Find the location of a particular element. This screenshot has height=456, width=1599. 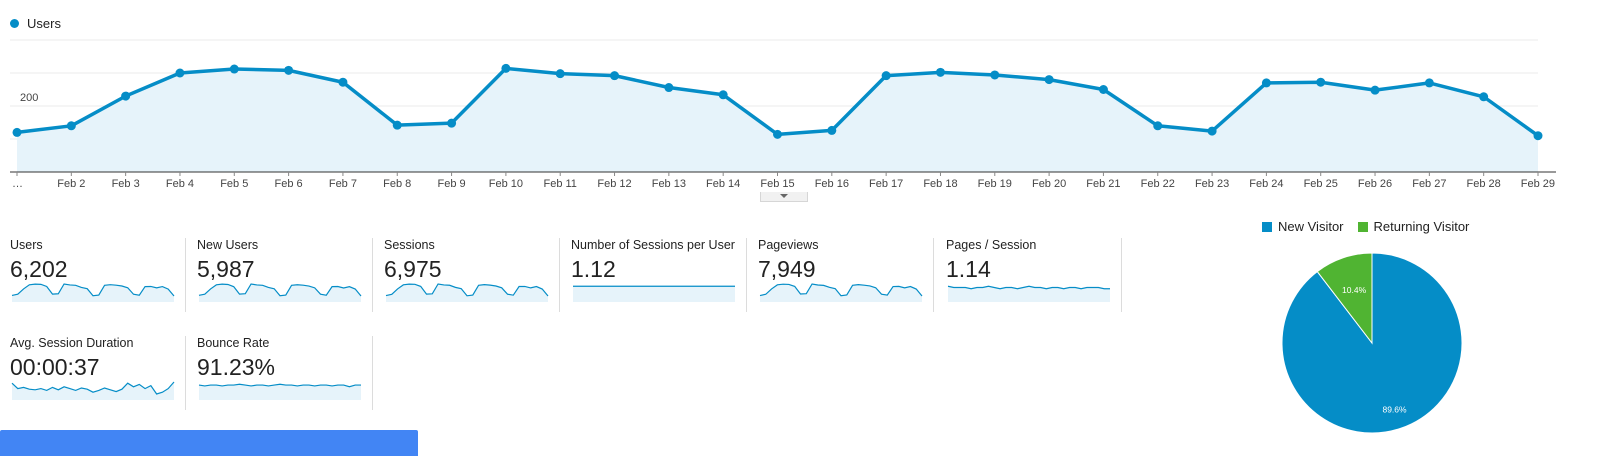

metric-label: Pages / Session is located at coordinates (991, 245).